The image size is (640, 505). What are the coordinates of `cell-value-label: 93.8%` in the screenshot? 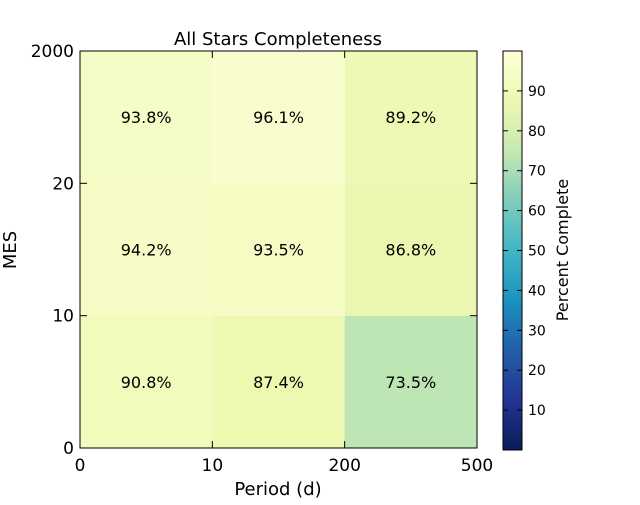 It's located at (146, 117).